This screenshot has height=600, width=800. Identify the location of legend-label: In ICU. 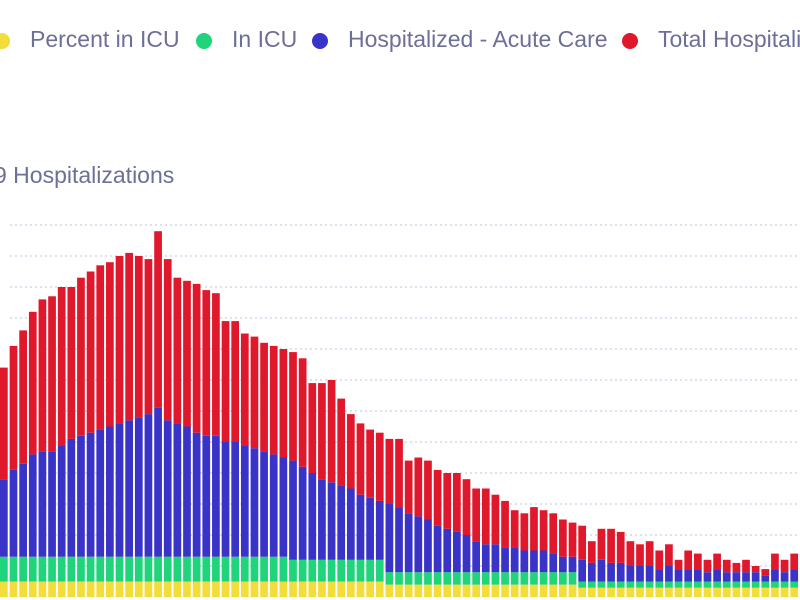
(264, 39).